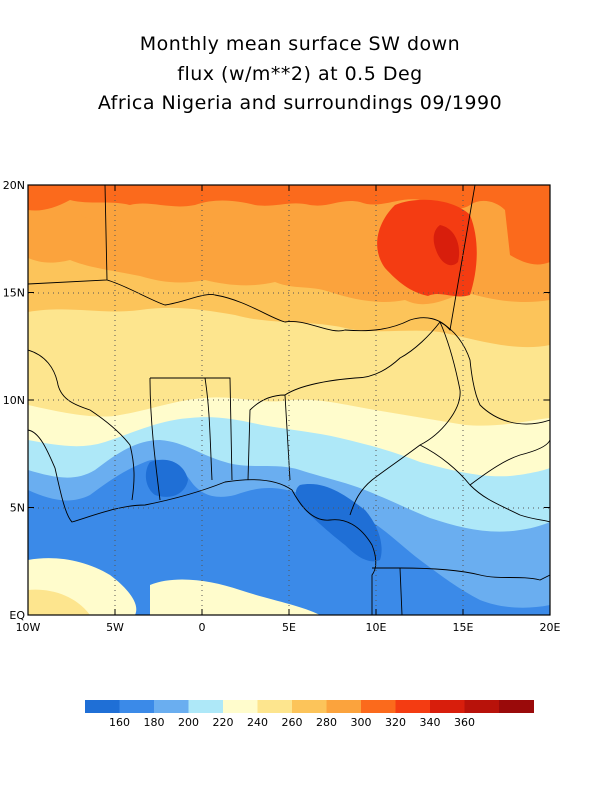 Image resolution: width=600 pixels, height=800 pixels. I want to click on border-nigeria, so click(372, 418).